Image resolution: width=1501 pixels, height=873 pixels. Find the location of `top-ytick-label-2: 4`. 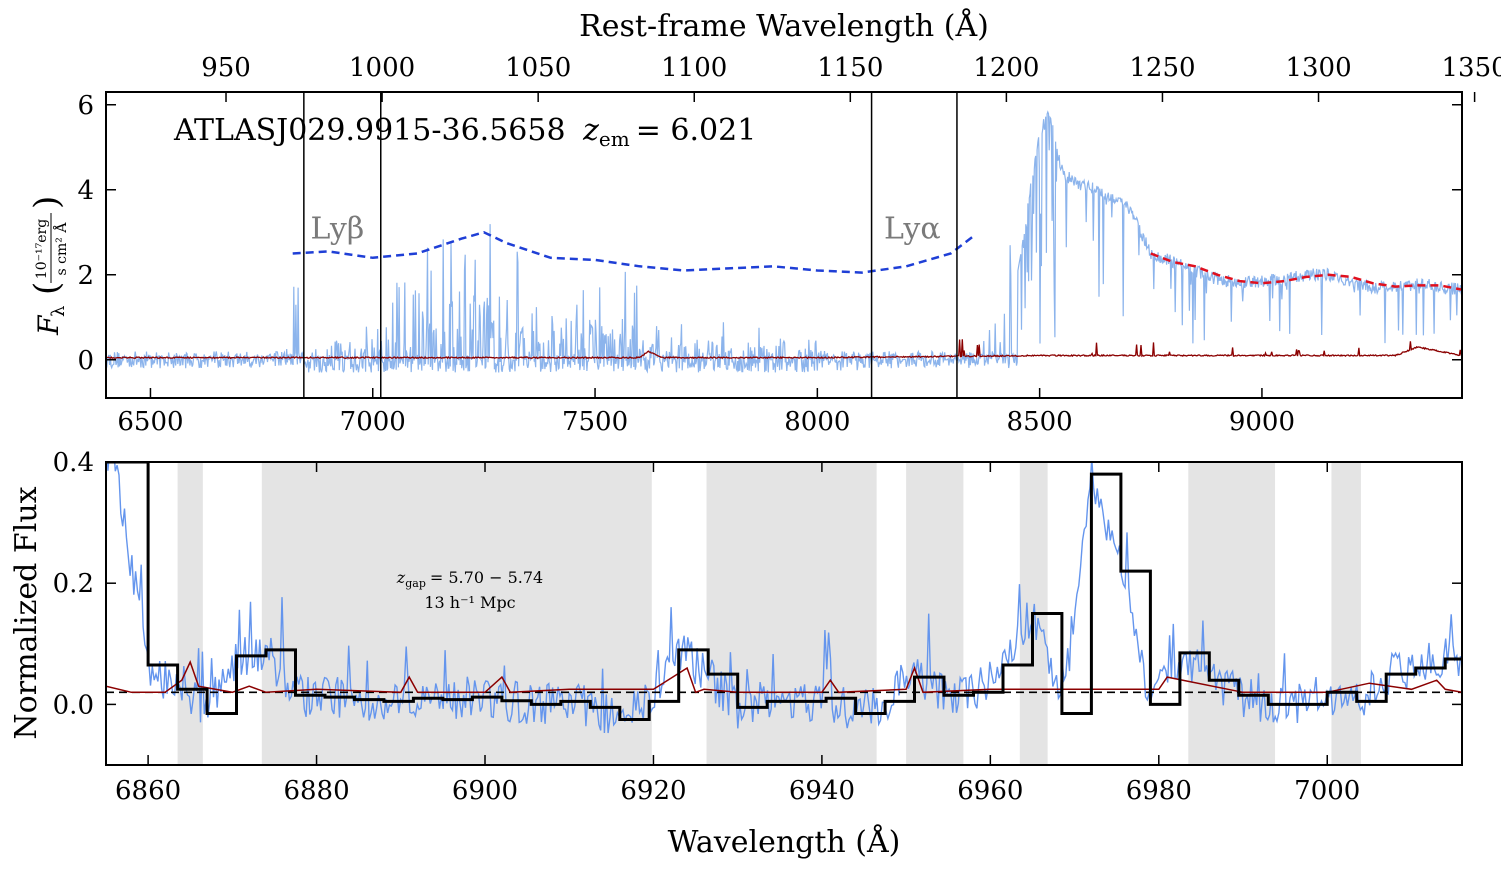

top-ytick-label-2: 4 is located at coordinates (85, 191).